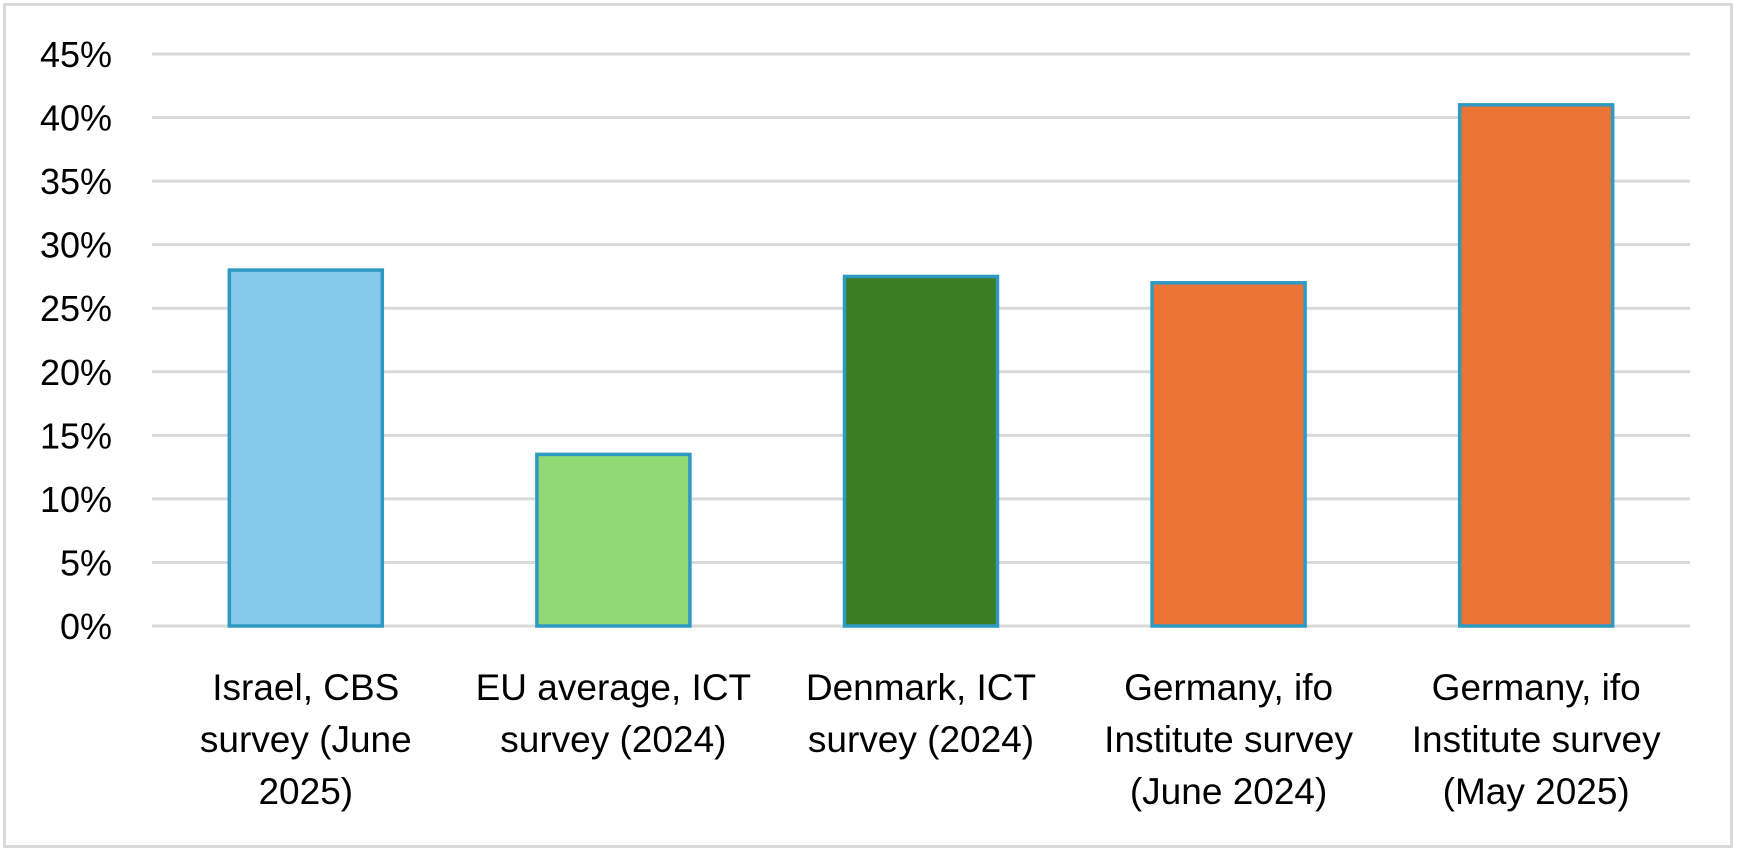 This screenshot has width=1740, height=855. I want to click on x-category-label: EU average, ICT survey (2024), so click(614, 713).